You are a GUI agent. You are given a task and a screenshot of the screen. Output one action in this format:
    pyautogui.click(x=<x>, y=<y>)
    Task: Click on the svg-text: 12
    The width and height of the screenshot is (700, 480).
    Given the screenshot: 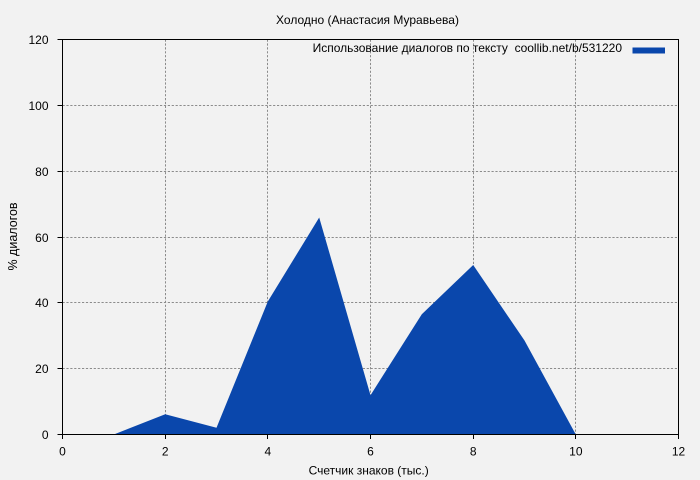 What is the action you would take?
    pyautogui.click(x=679, y=451)
    